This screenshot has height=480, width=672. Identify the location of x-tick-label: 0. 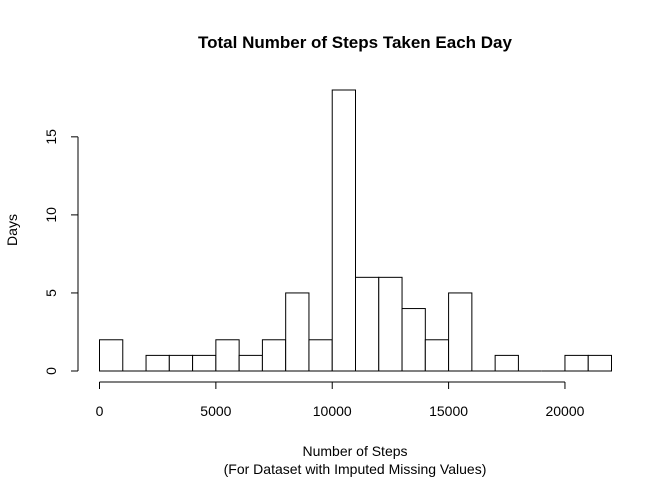
(100, 411).